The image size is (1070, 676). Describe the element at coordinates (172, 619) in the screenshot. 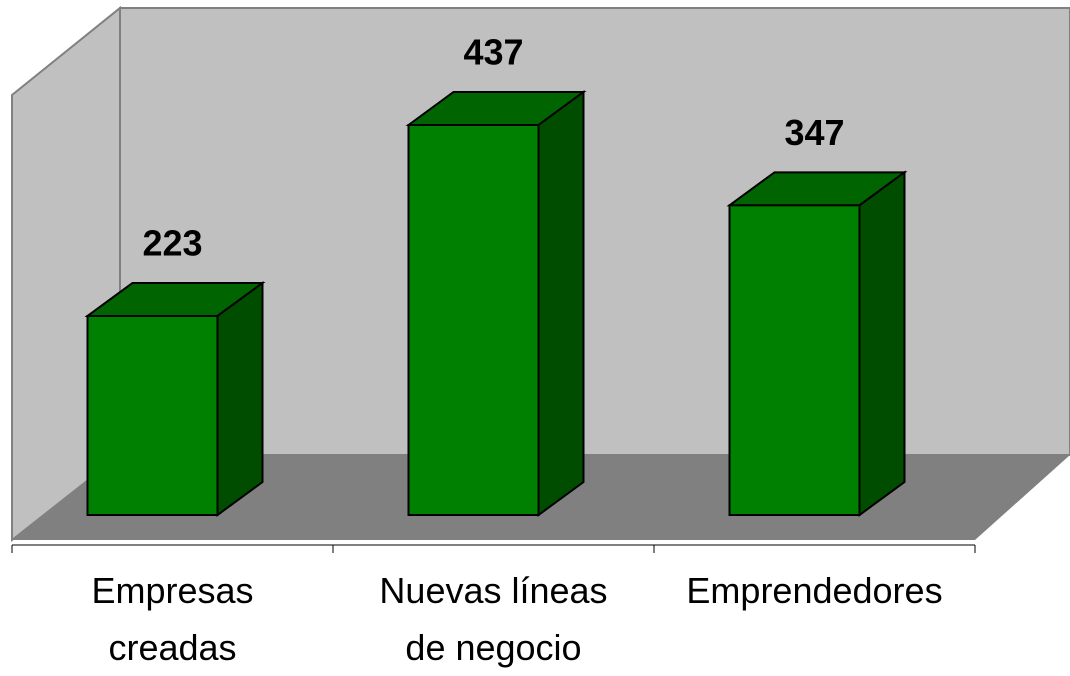

I see `x-tick-label: Empresas creadas` at that location.